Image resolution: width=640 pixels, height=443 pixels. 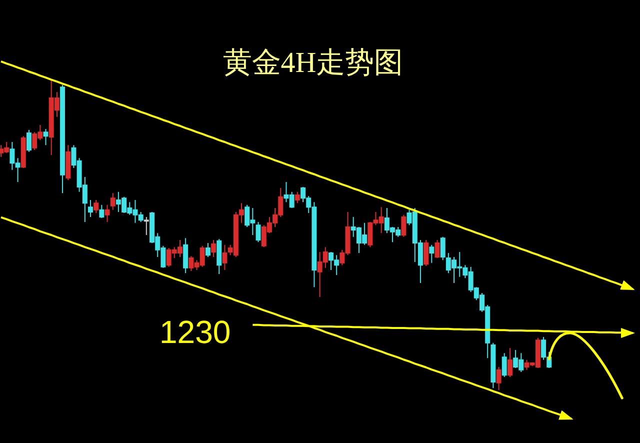 What do you see at coordinates (313, 63) in the screenshot?
I see `title: 黄金4H走势图` at bounding box center [313, 63].